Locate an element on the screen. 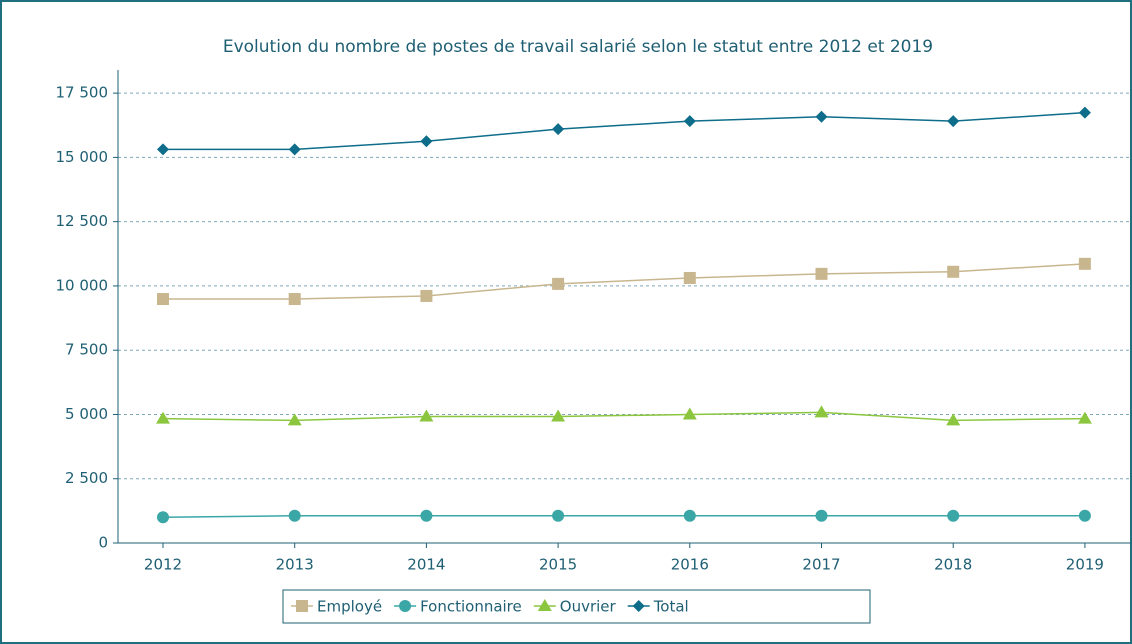  legend-label: Employé is located at coordinates (349, 607).